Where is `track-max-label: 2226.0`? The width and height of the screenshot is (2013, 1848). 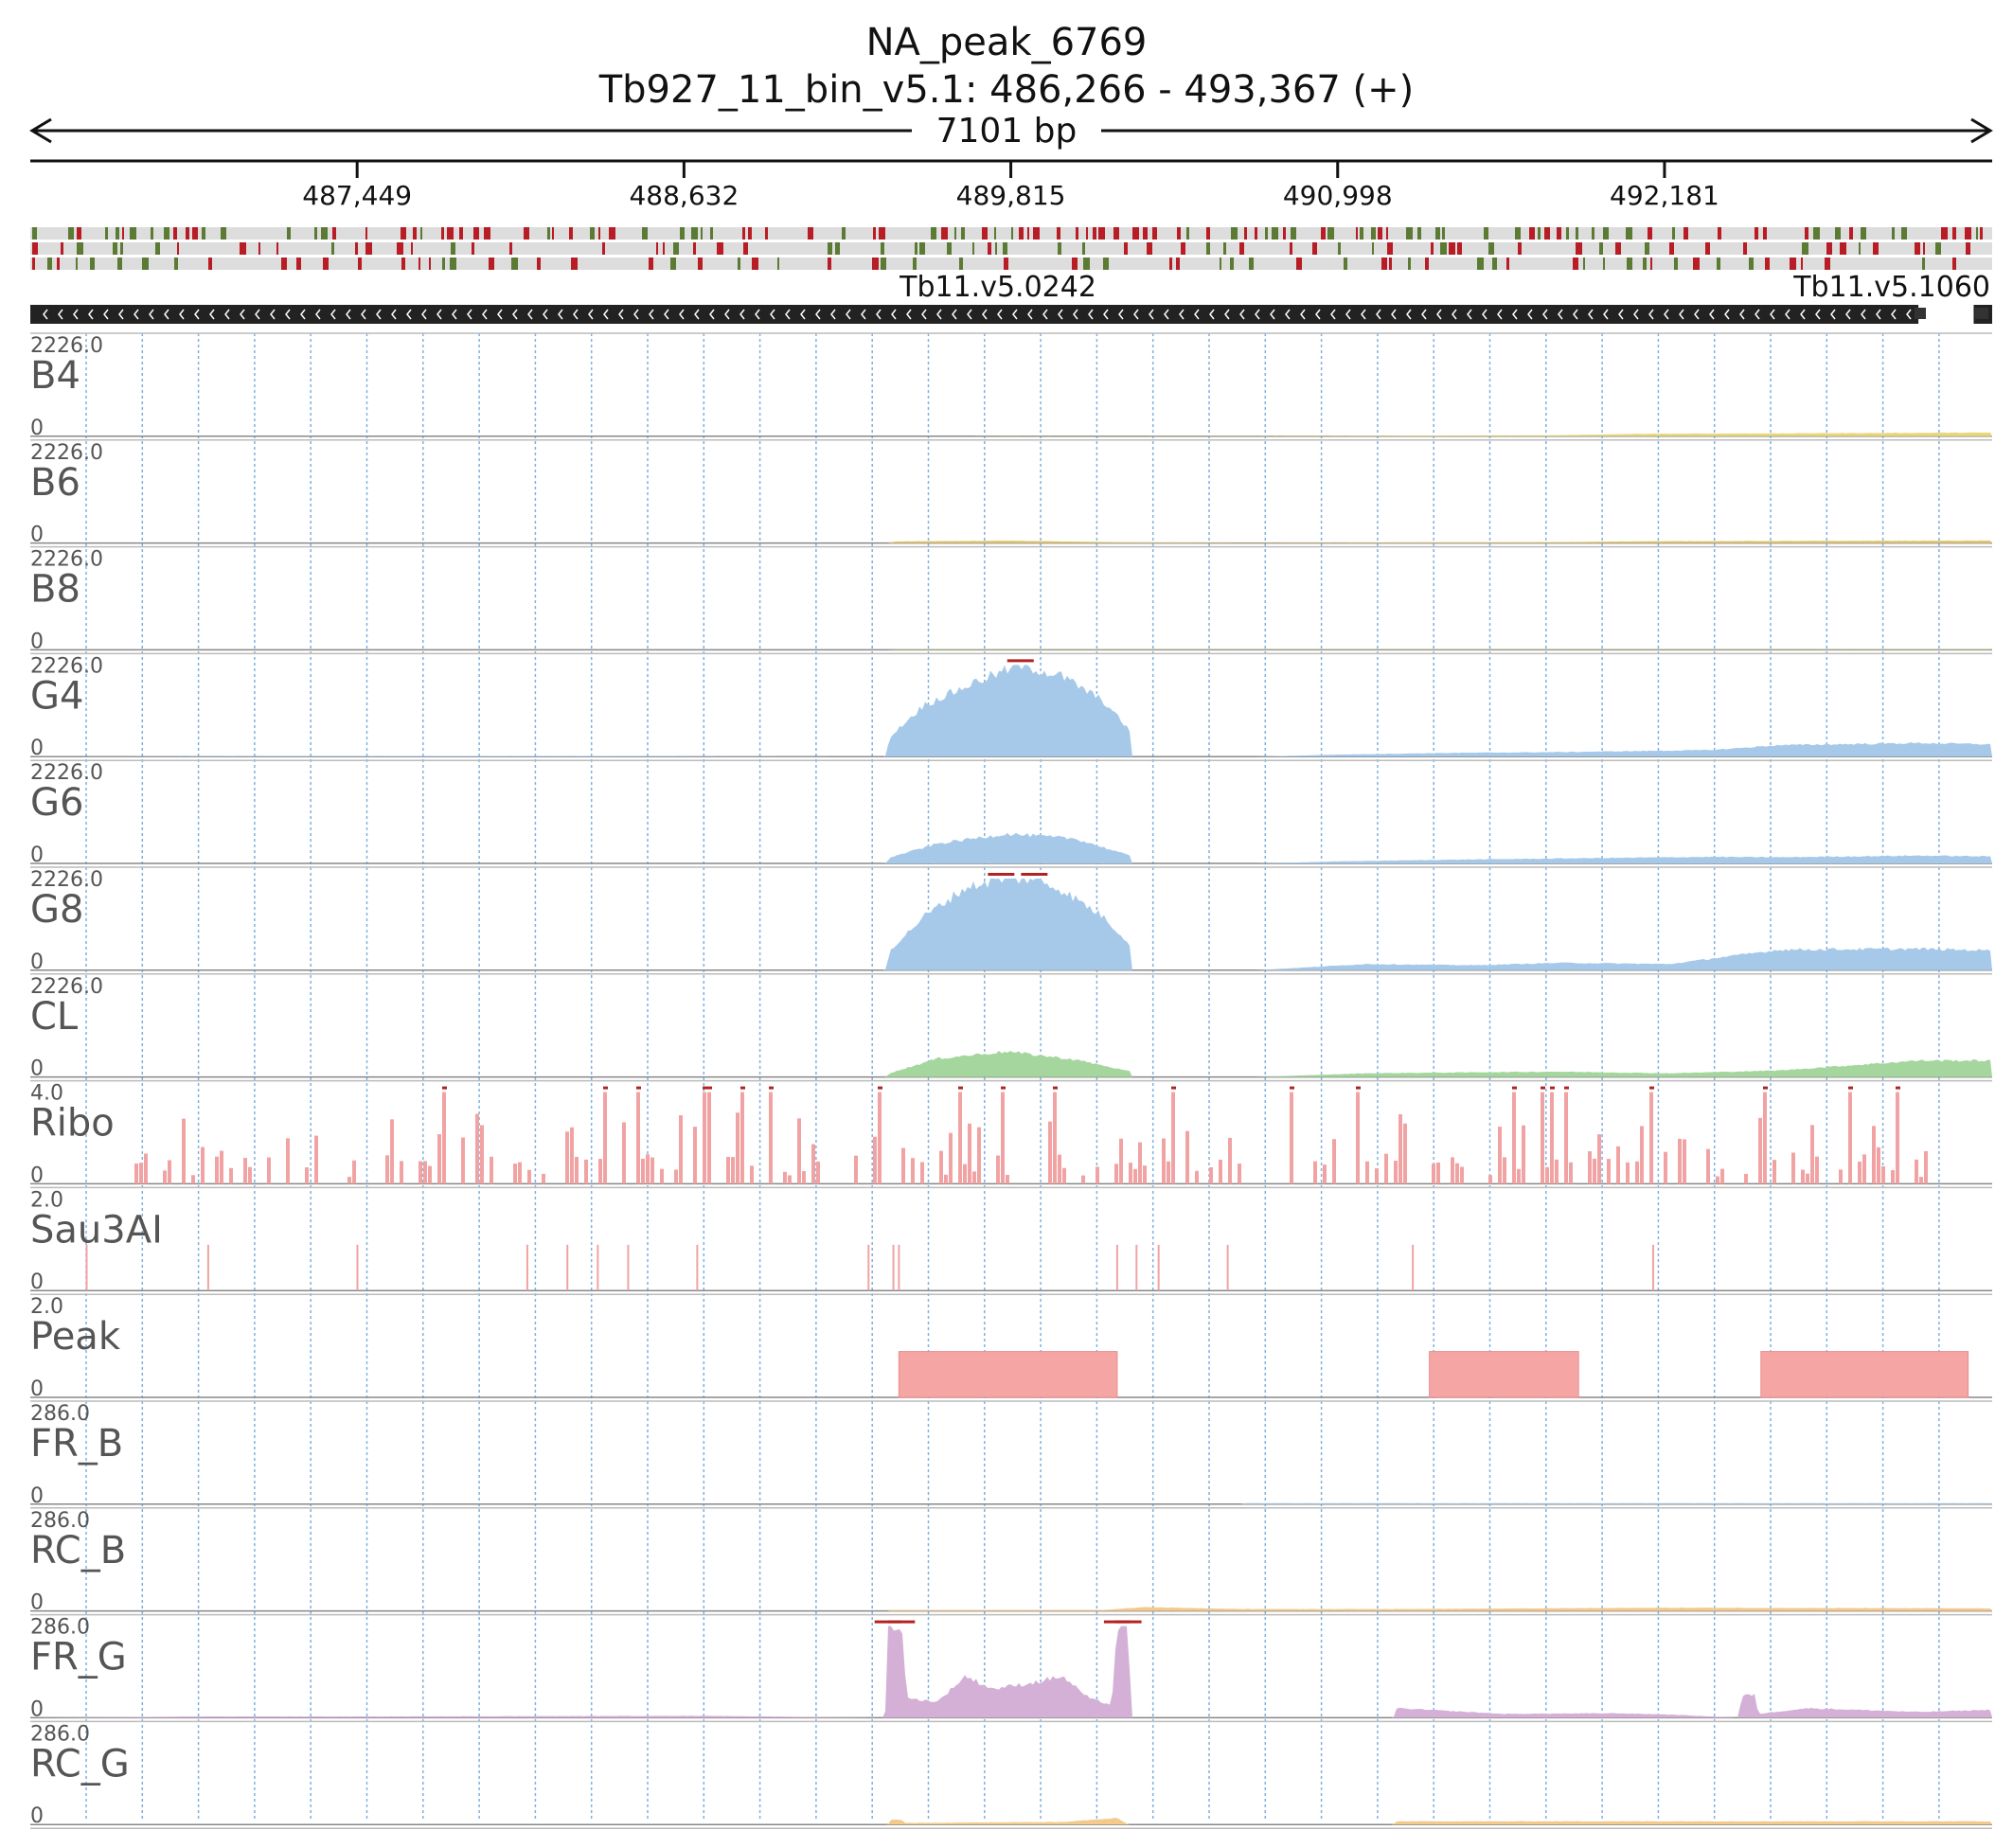
track-max-label: 2226.0 is located at coordinates (66, 666).